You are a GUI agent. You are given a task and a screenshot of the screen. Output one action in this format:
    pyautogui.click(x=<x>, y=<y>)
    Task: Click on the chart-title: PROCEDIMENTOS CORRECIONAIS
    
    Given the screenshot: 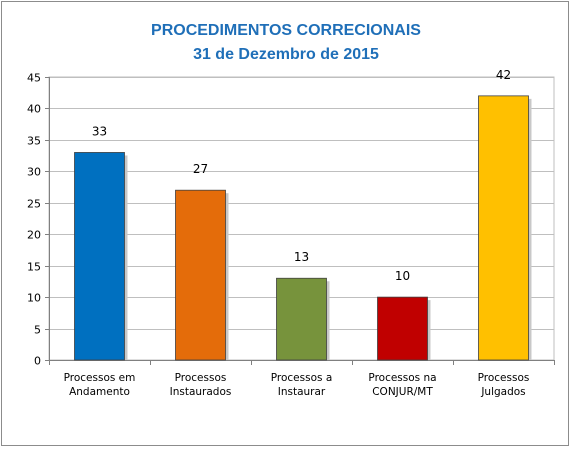 What is the action you would take?
    pyautogui.click(x=286, y=30)
    